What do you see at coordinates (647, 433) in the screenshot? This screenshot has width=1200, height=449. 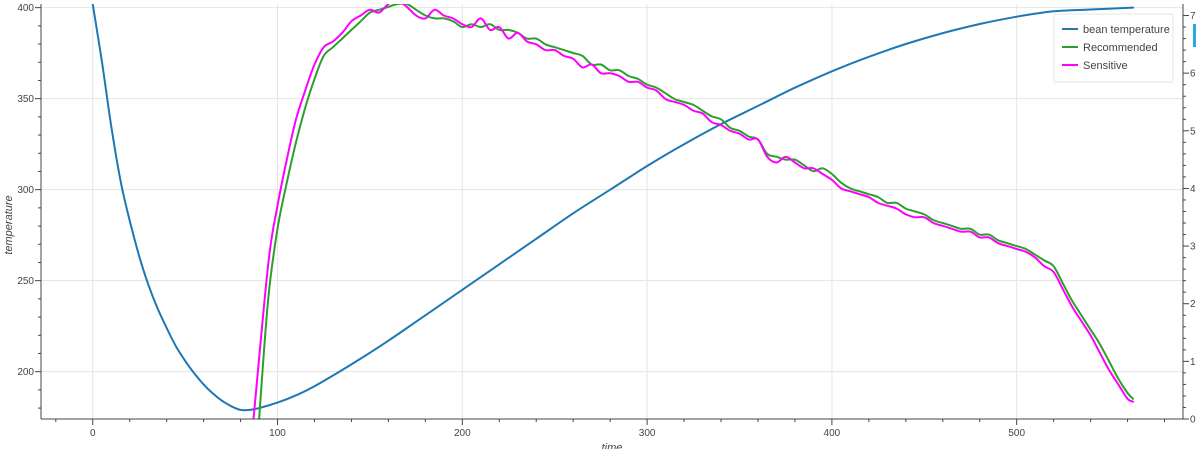 I see `x-tick-label: 300` at bounding box center [647, 433].